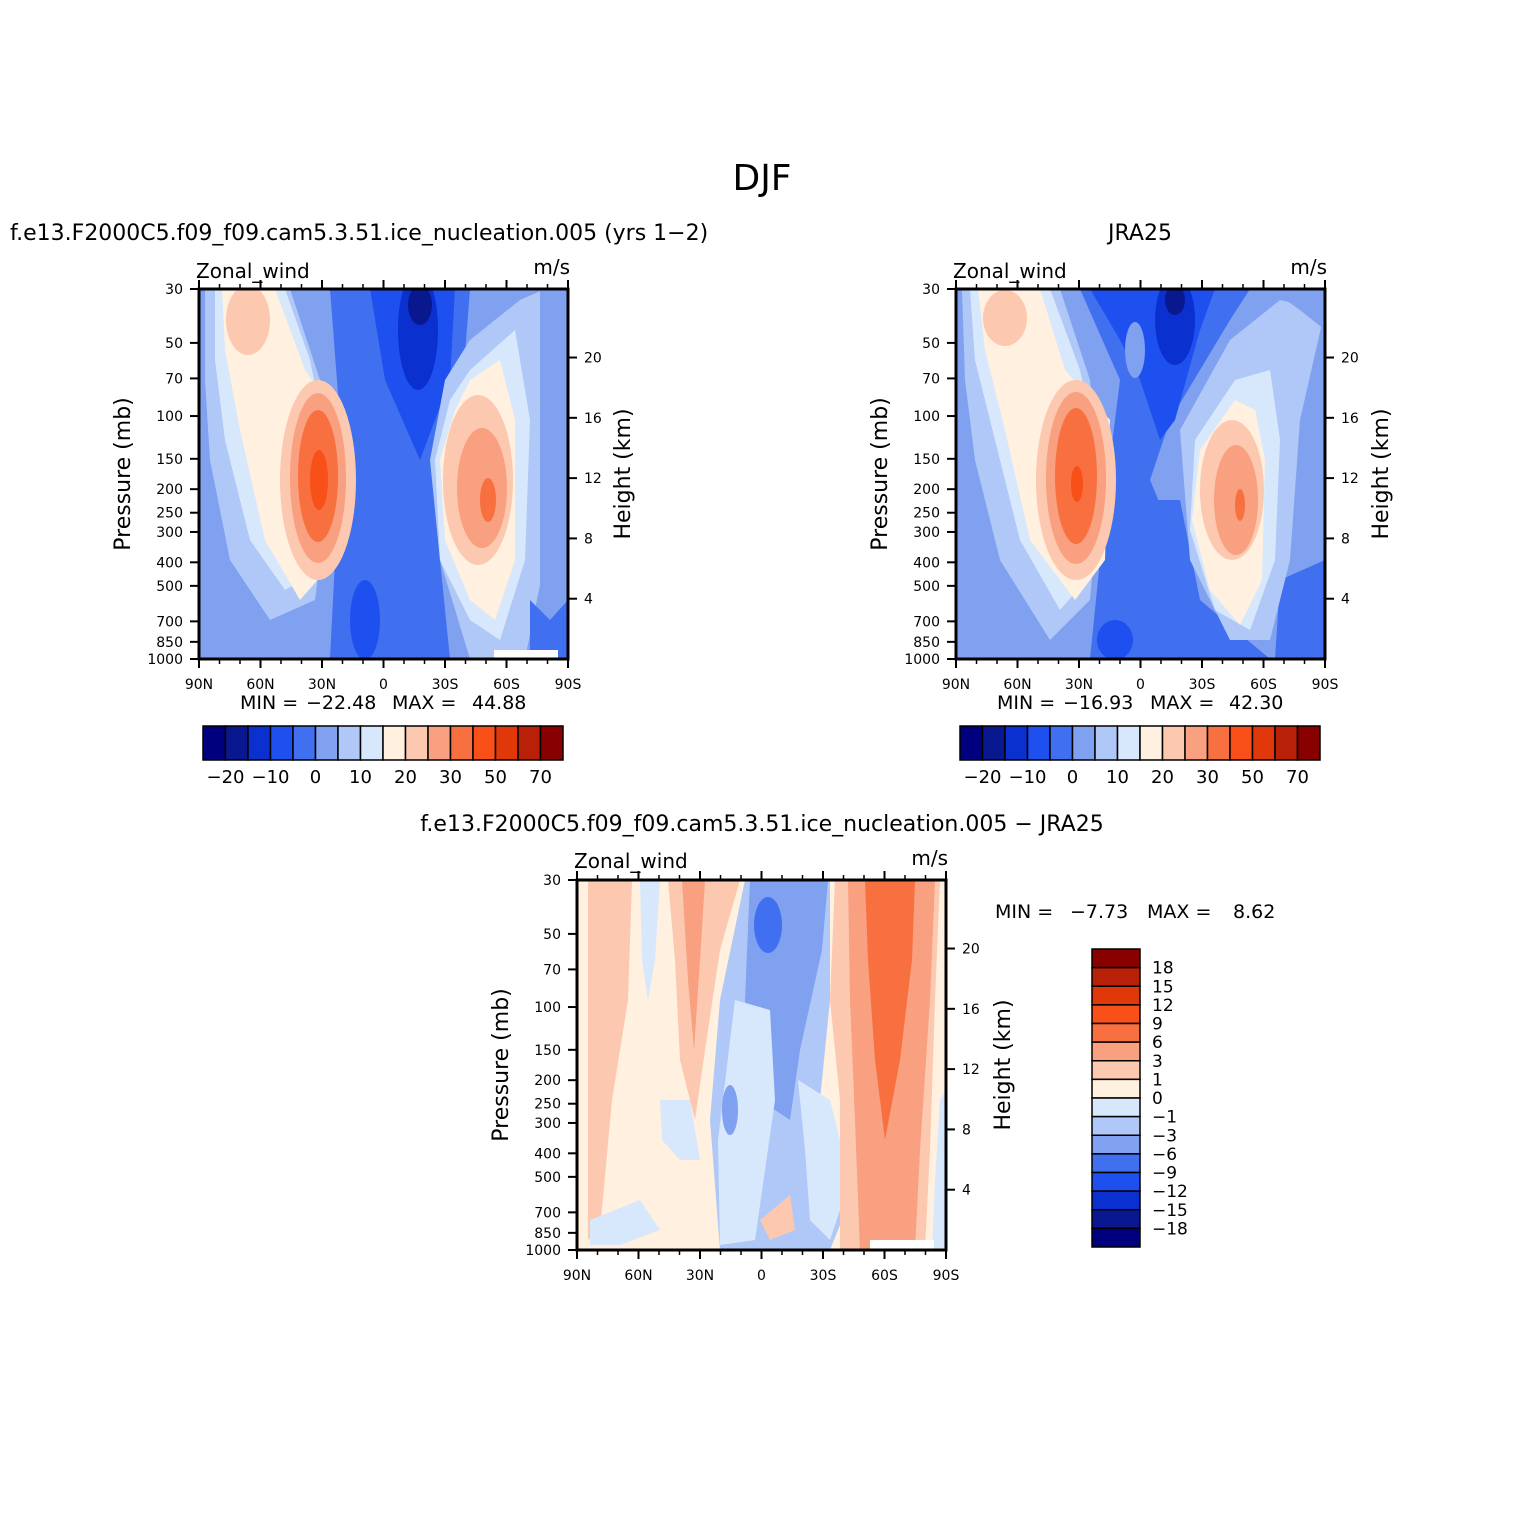  I want to click on panel-model-field, so click(383, 474).